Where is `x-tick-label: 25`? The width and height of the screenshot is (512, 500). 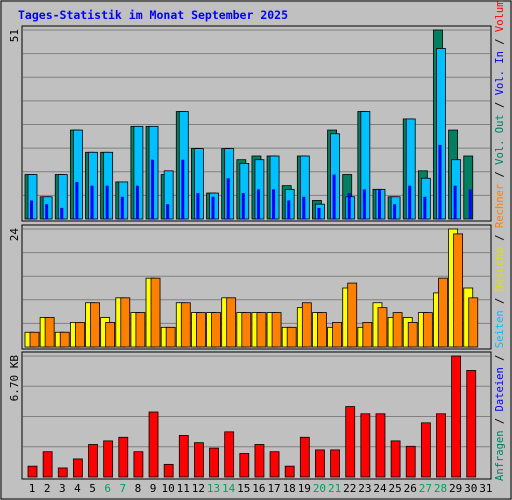
x-tick-label: 25 is located at coordinates (394, 488).